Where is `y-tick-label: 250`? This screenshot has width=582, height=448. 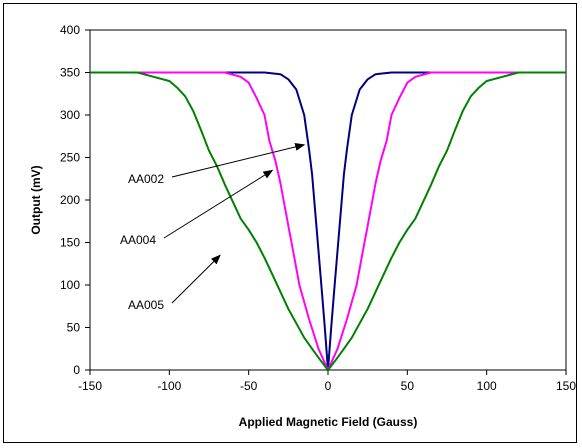 y-tick-label: 250 is located at coordinates (70, 158).